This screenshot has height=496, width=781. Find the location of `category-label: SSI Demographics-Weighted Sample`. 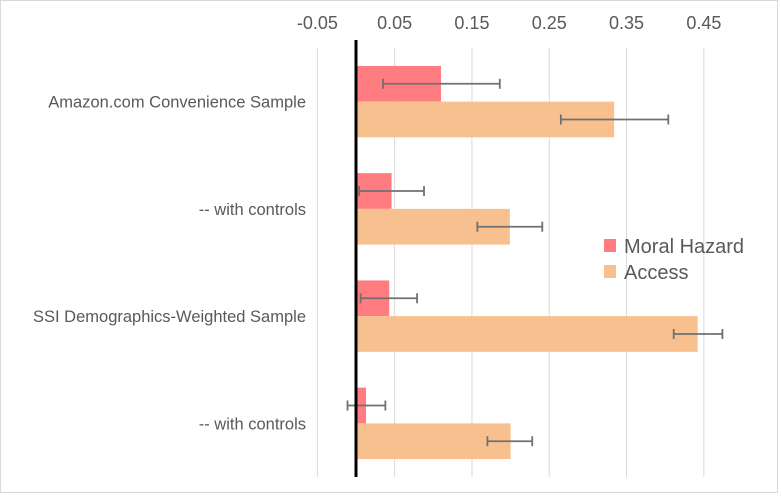

category-label: SSI Demographics-Weighted Sample is located at coordinates (169, 317).